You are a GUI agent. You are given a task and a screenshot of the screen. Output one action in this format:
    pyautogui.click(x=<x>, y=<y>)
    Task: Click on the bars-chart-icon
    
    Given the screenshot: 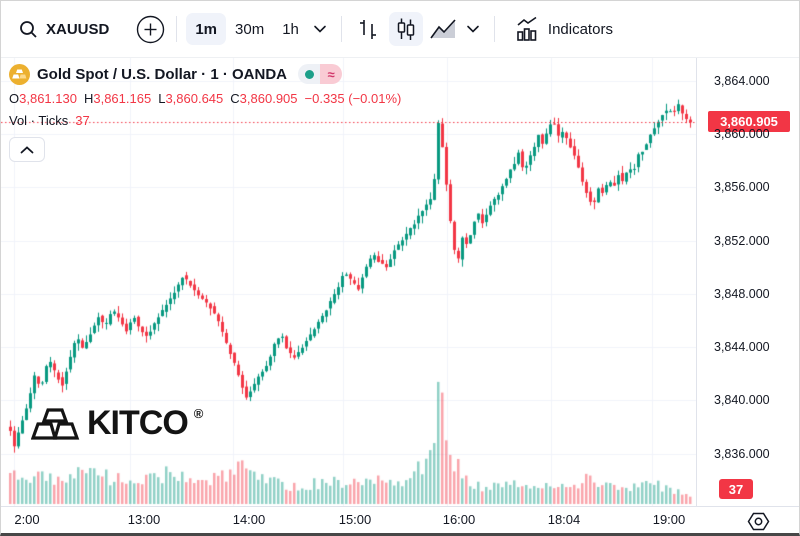 What is the action you would take?
    pyautogui.click(x=367, y=29)
    